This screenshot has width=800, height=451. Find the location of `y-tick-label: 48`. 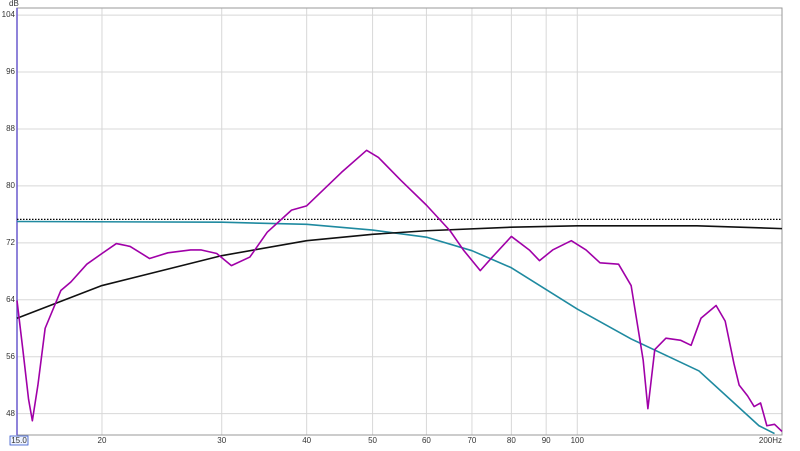

y-tick-label: 48 is located at coordinates (10, 413).